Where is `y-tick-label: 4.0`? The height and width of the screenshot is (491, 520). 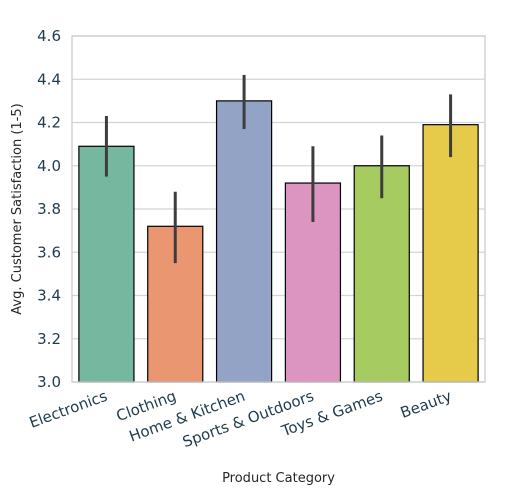
y-tick-label: 4.0 is located at coordinates (49, 166).